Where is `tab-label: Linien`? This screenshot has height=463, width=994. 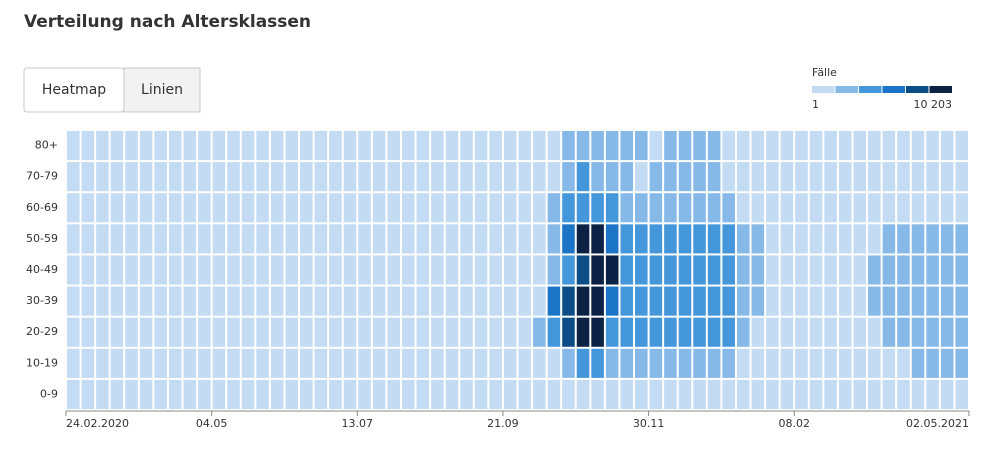
tab-label: Linien is located at coordinates (162, 90).